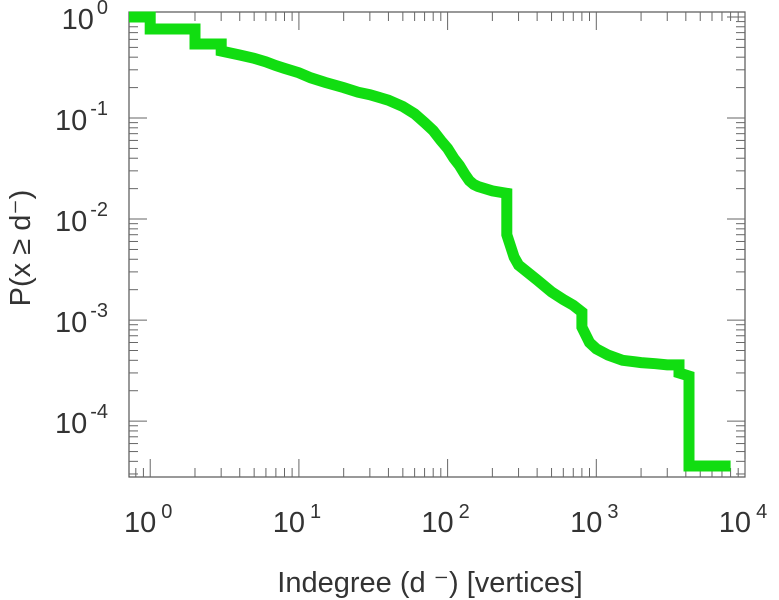  Describe the element at coordinates (81, 319) in the screenshot. I see `y-tick-label: 10 -3` at that location.